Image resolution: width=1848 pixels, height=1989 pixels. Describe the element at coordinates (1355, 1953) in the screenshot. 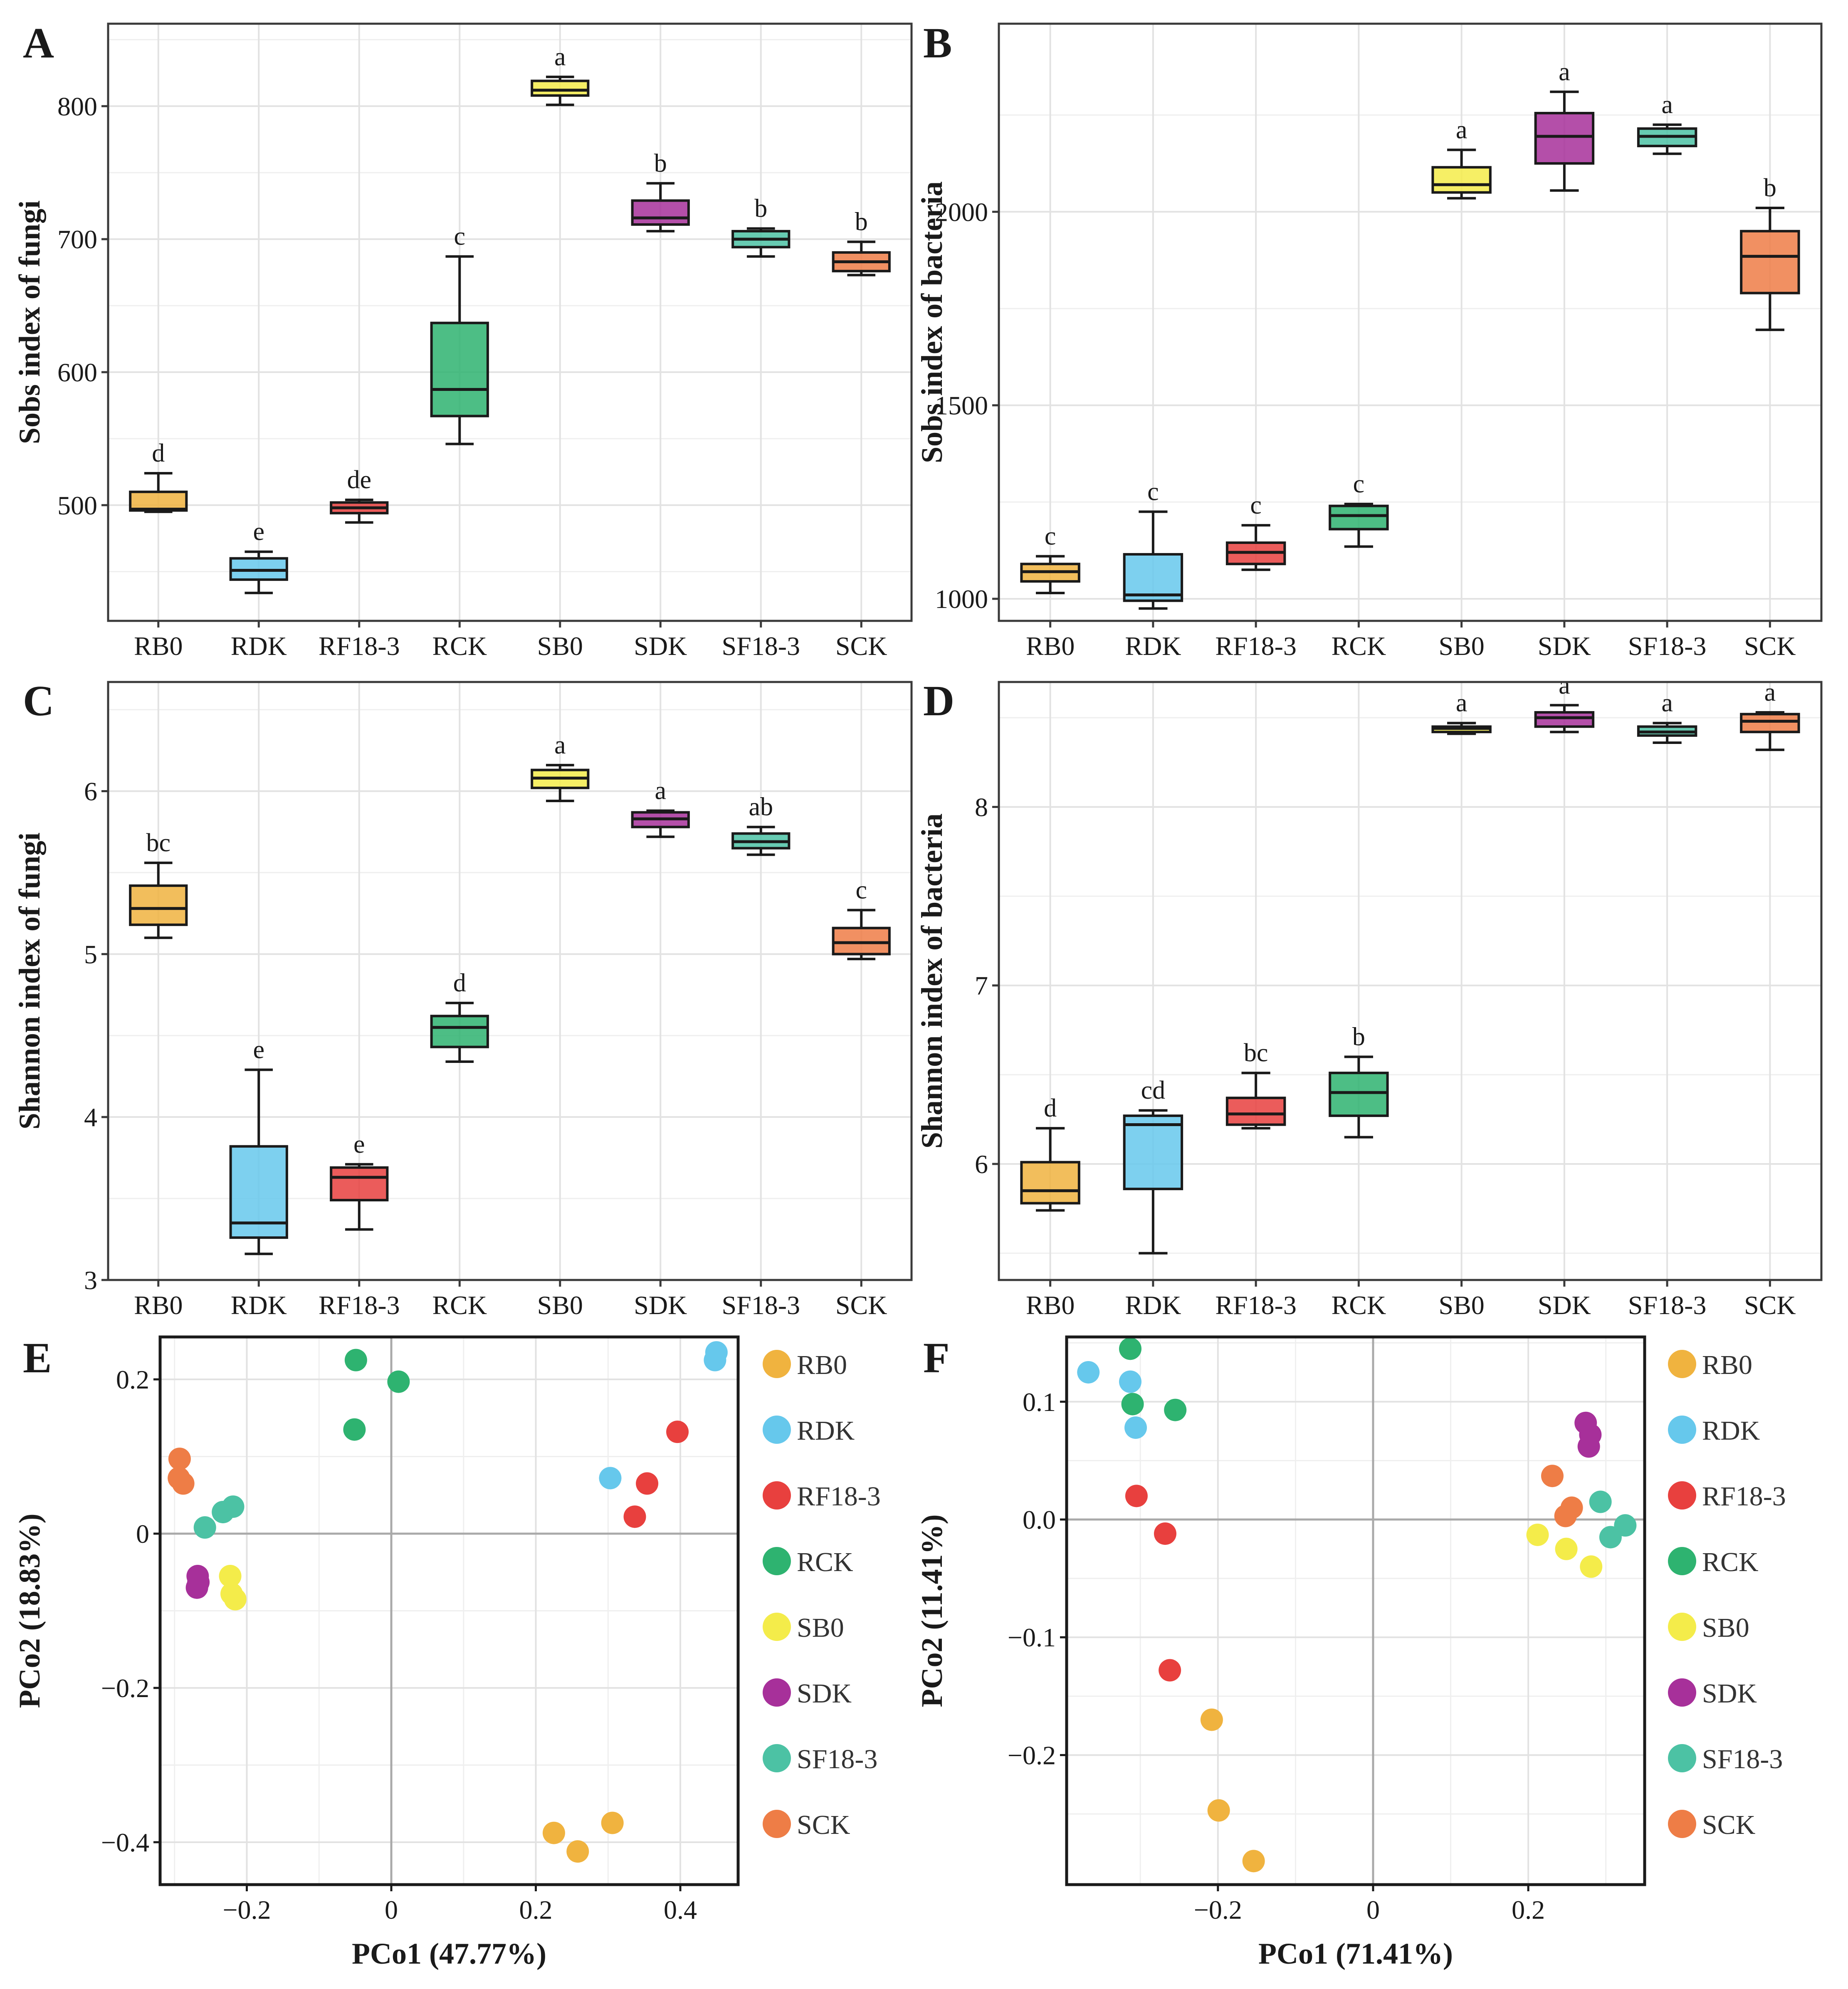

I see `x-axis-label: PCo1 (71.41%)` at that location.